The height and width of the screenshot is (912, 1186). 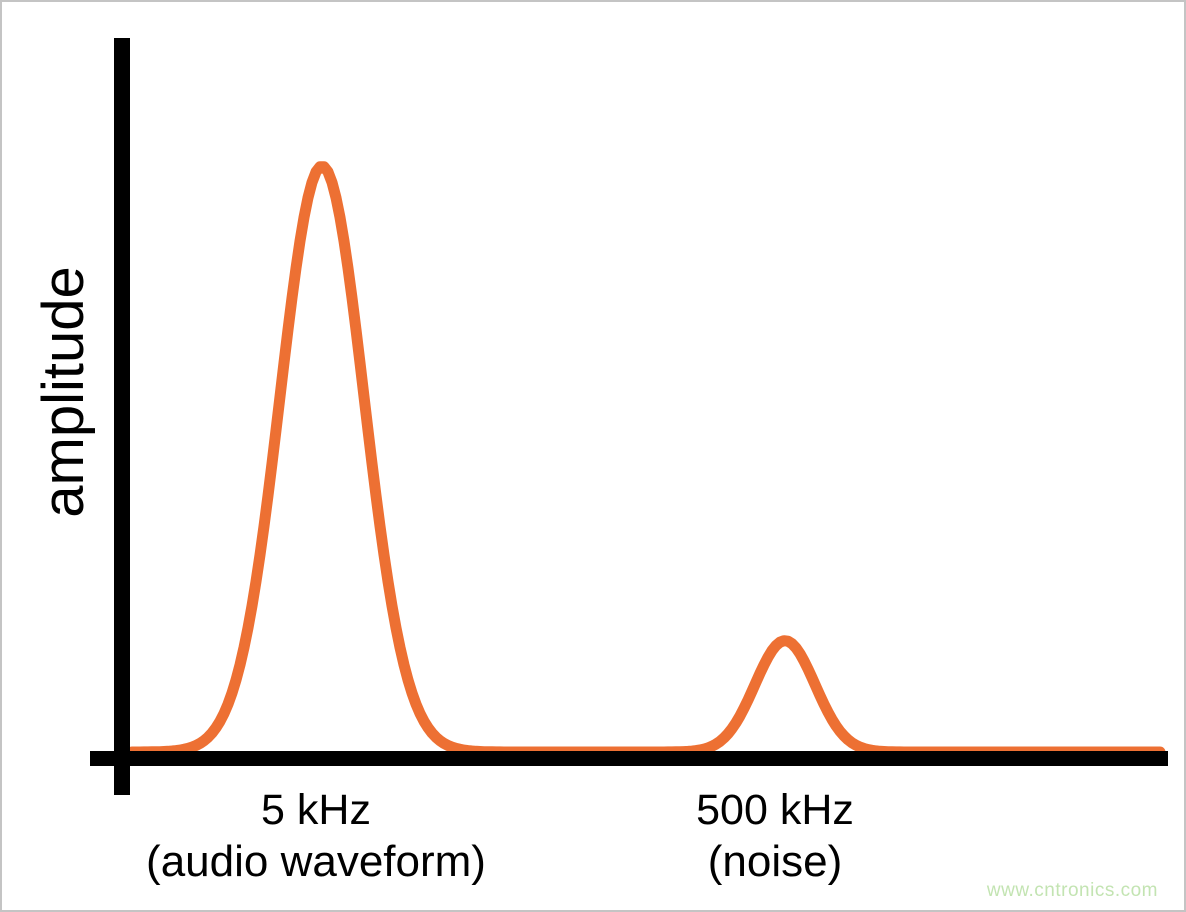 I want to click on x-tick-500khz-frequency: 500 kHz, so click(x=775, y=810).